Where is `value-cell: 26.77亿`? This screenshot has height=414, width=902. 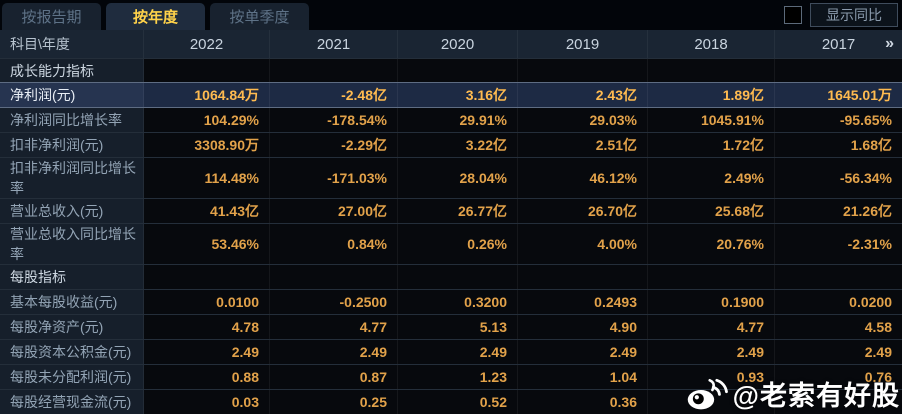
value-cell: 26.77亿 is located at coordinates (458, 211).